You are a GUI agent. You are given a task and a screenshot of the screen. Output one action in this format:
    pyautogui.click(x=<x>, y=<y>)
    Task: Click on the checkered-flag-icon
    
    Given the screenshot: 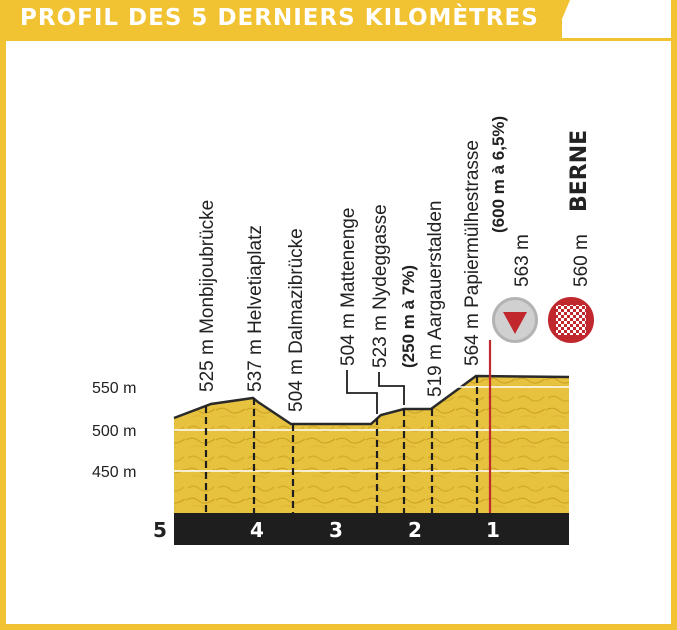 What is the action you would take?
    pyautogui.click(x=571, y=320)
    